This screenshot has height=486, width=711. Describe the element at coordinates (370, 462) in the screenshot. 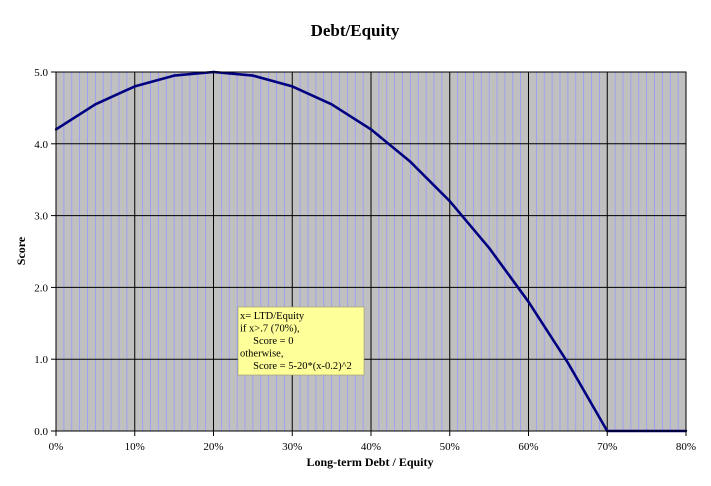

I see `x-axis-title: Long-term Debt / Equity` at that location.